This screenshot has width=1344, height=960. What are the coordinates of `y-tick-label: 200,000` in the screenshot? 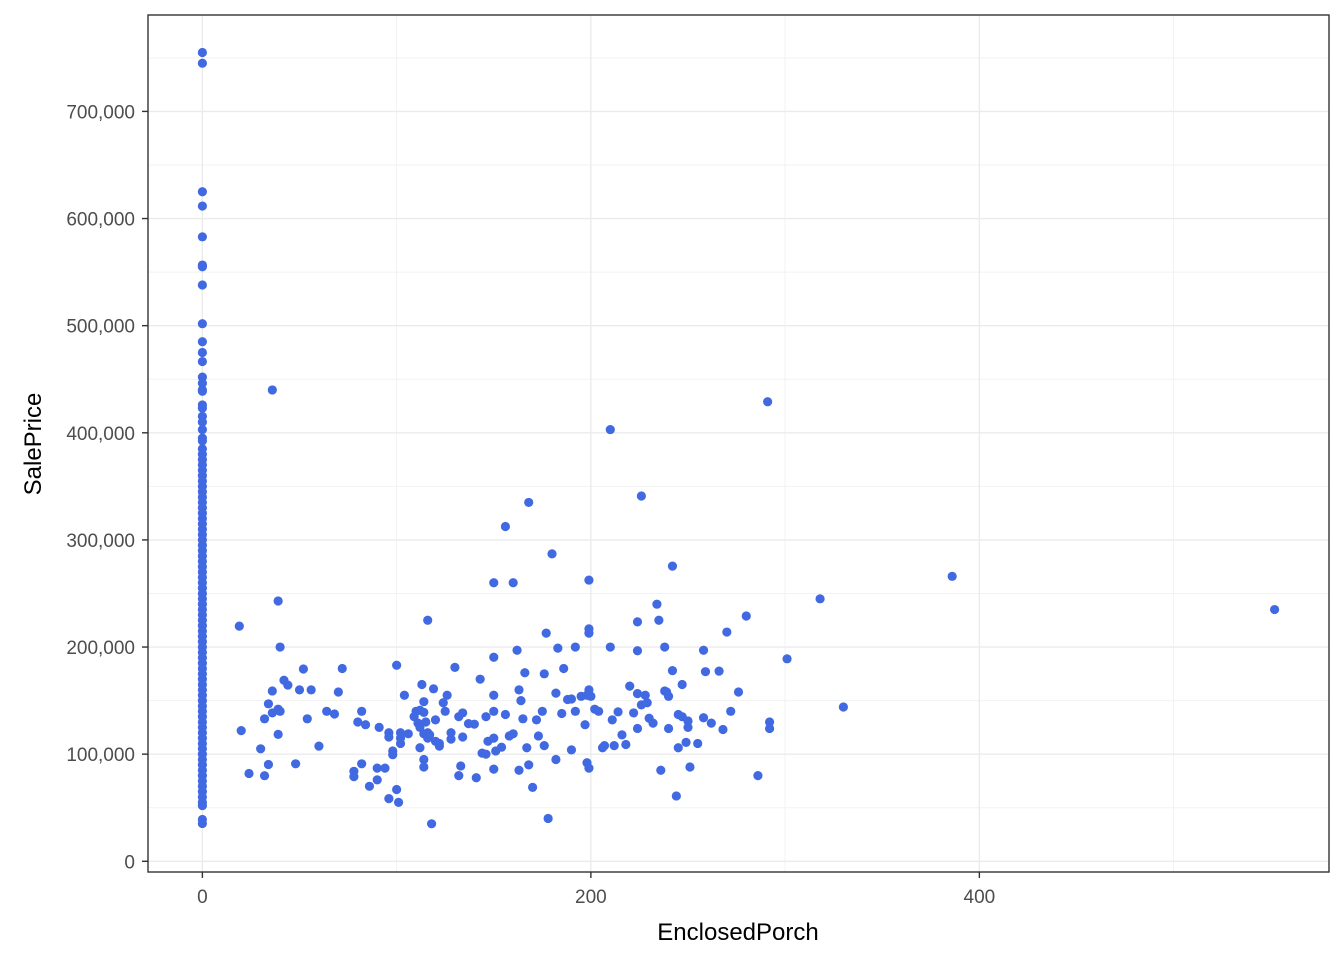 It's located at (100, 648).